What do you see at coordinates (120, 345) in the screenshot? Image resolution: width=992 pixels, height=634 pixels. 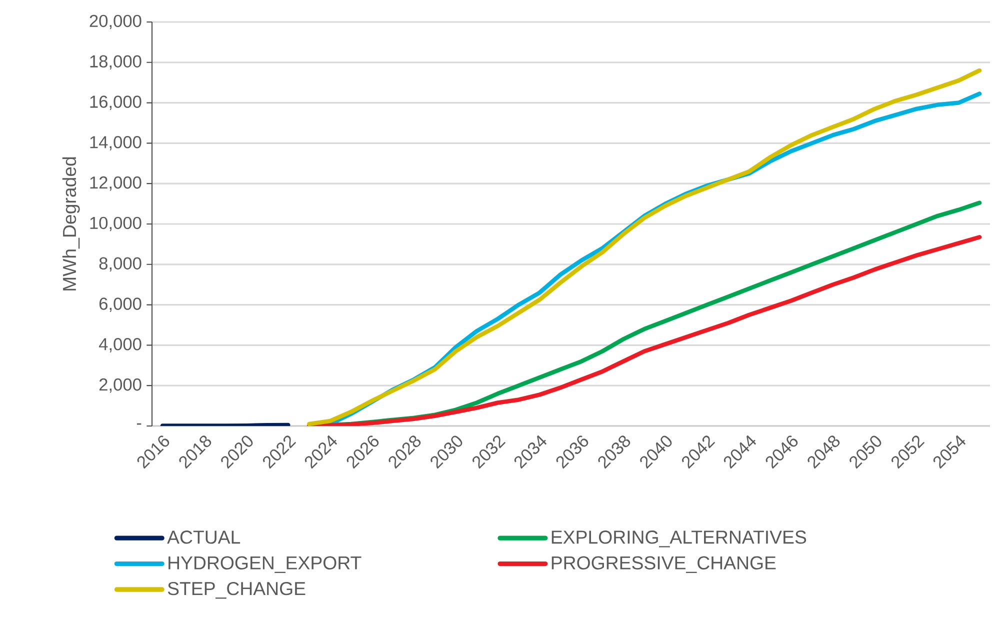 I see `y-tick-label: 4,000` at bounding box center [120, 345].